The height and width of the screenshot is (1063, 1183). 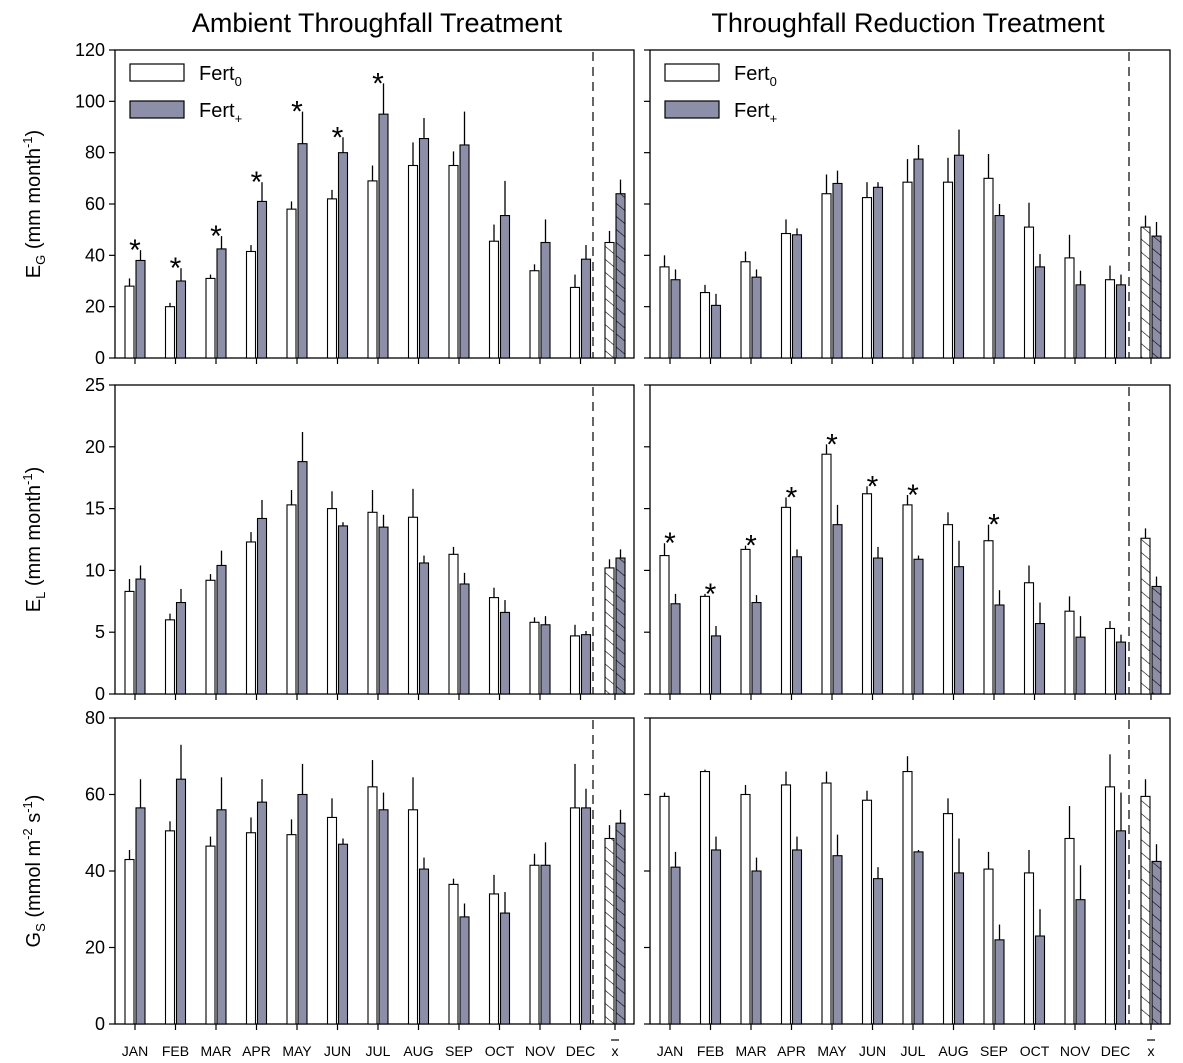 What do you see at coordinates (332, 601) in the screenshot?
I see `bar-fert0-jun` at bounding box center [332, 601].